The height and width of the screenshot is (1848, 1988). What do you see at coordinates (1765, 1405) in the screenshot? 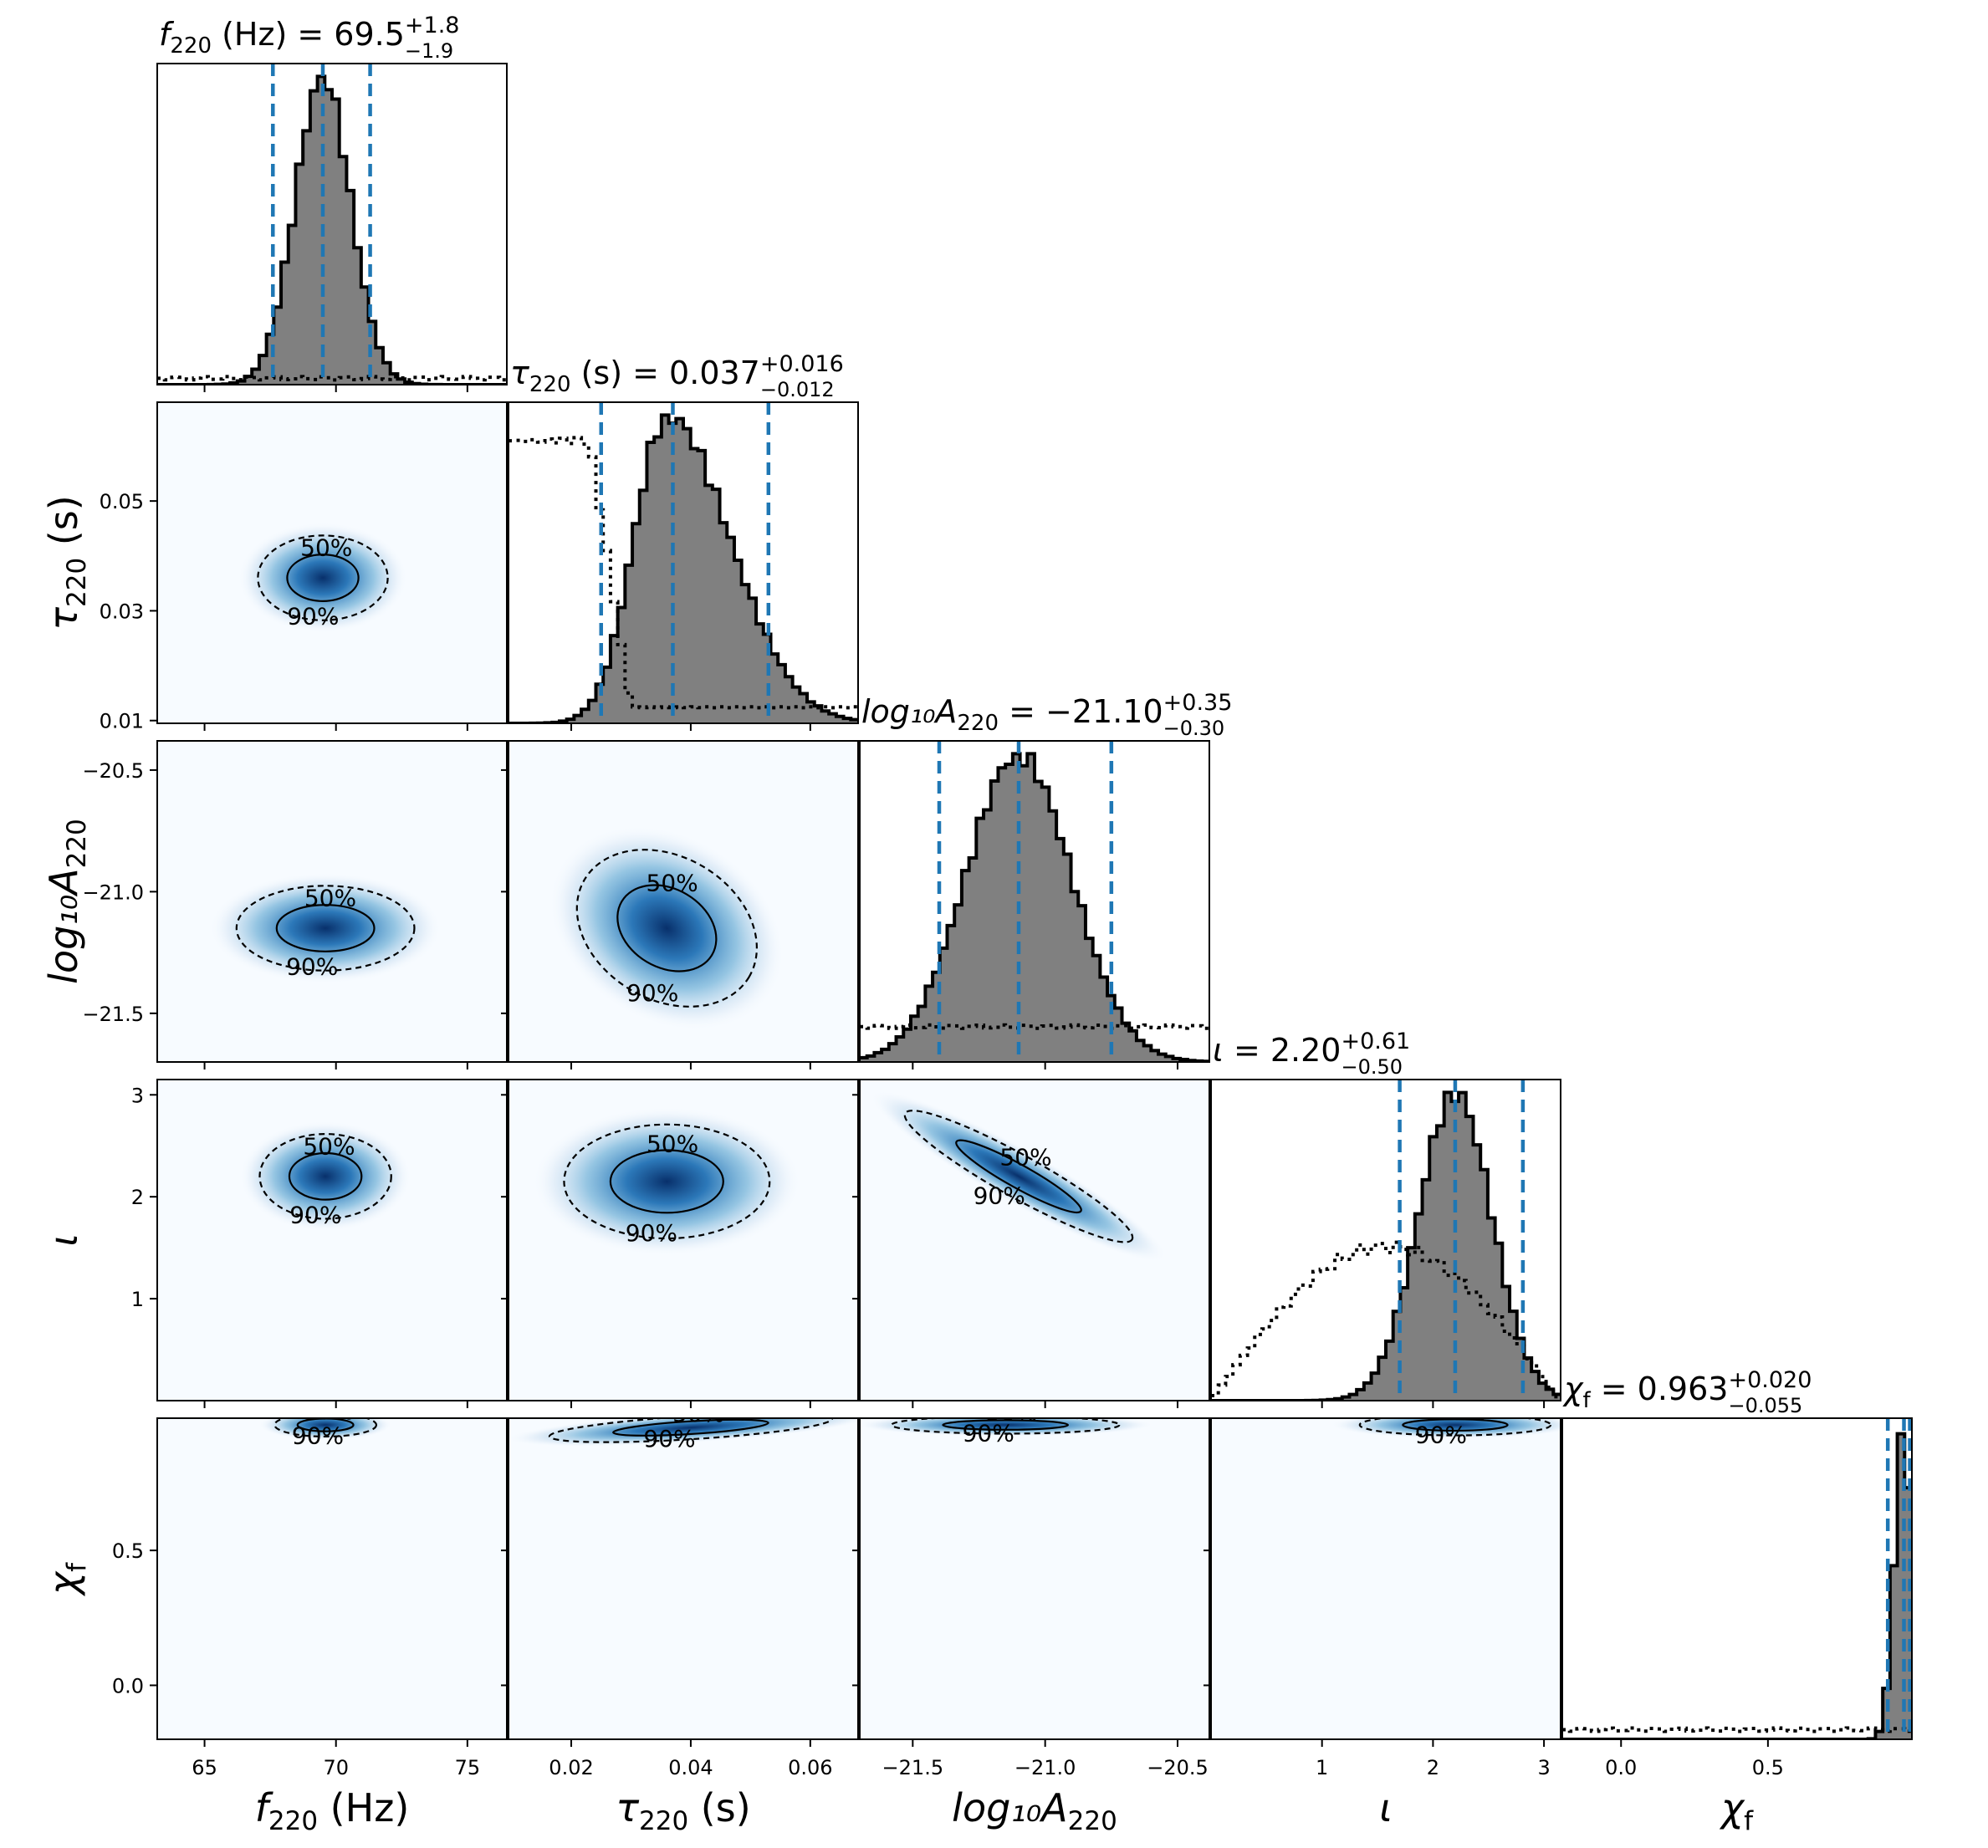
I see `panel-title-lower-chif: −0.055` at bounding box center [1765, 1405].